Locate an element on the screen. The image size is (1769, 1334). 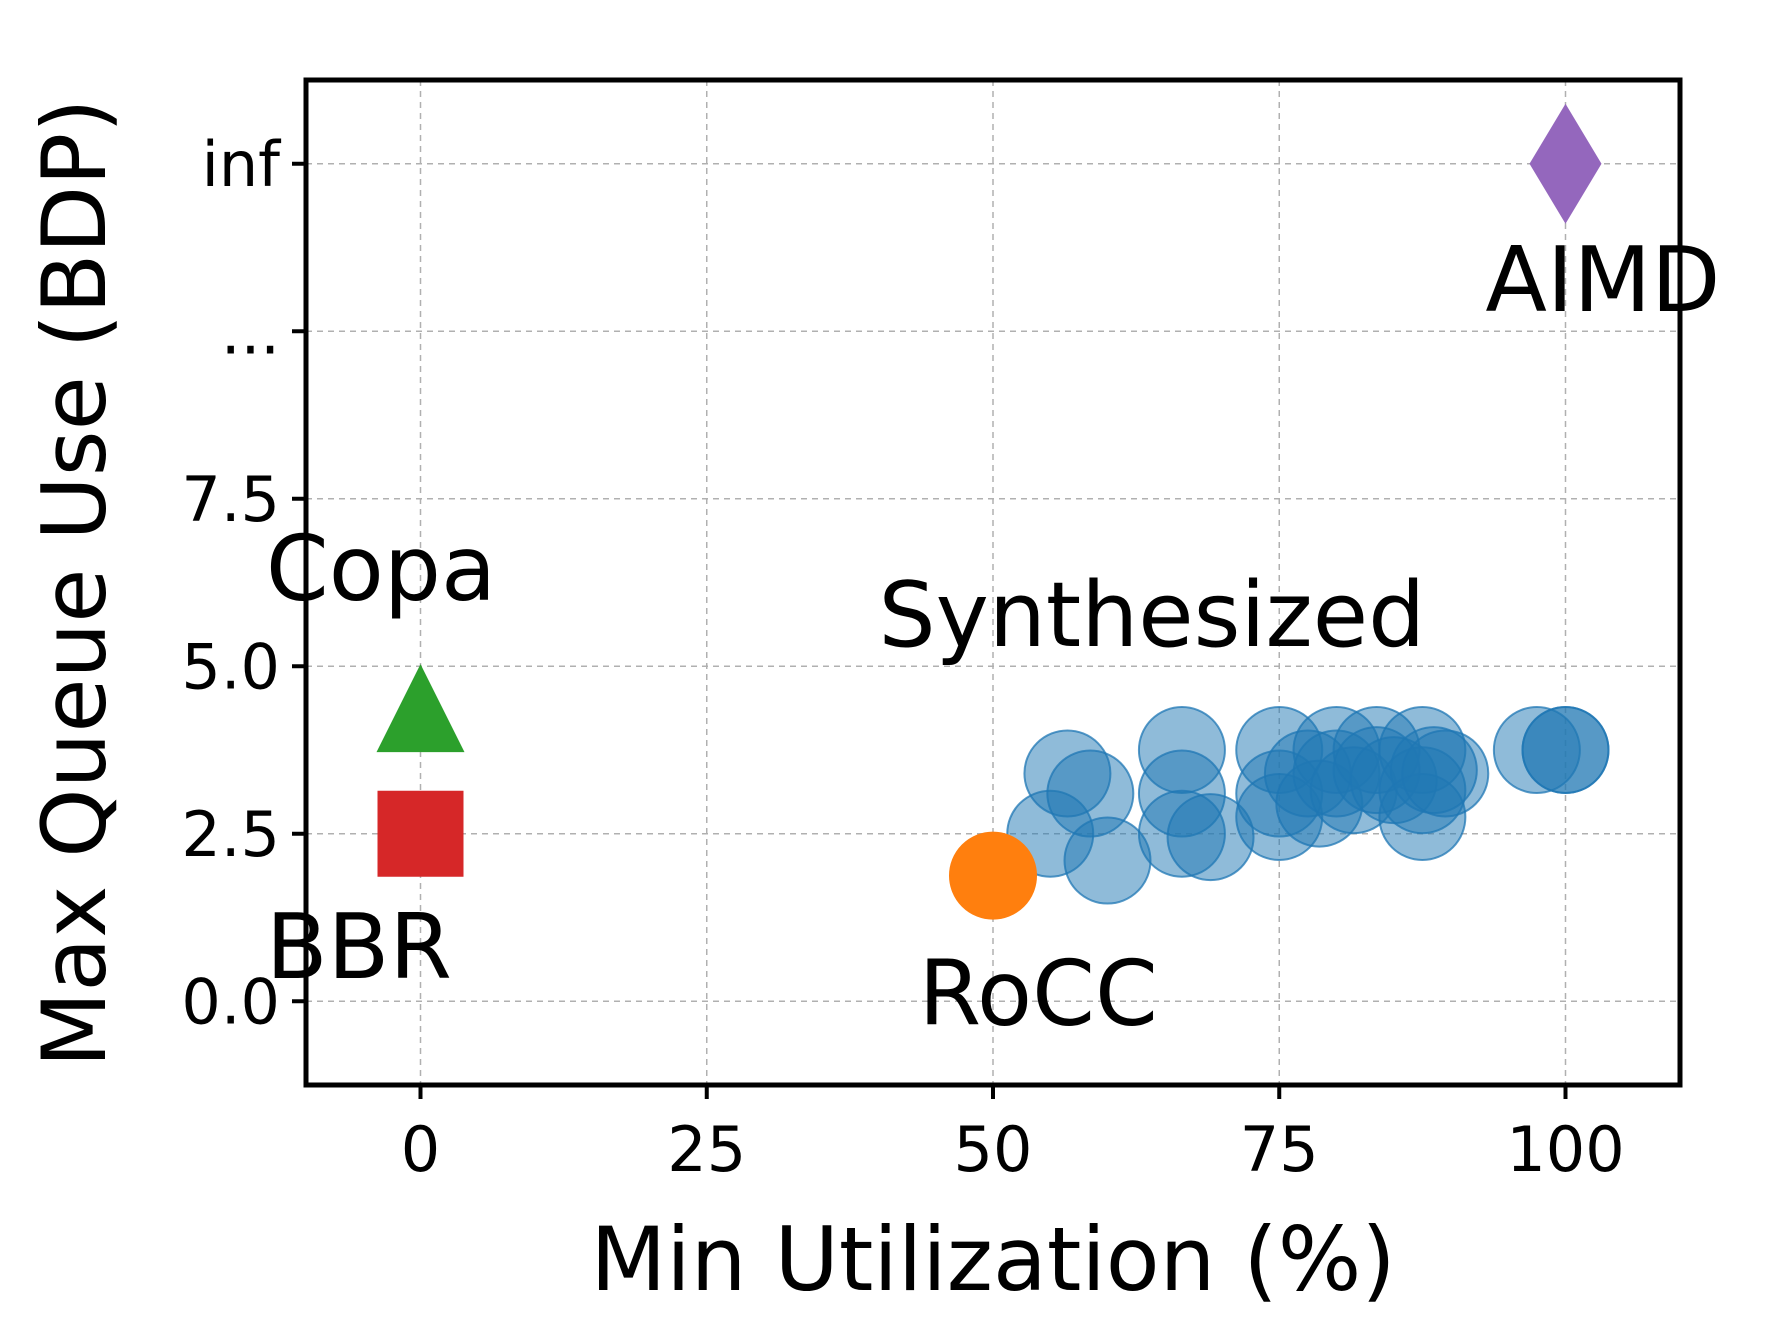
y-axis-title: Max Queue Use (BDP) is located at coordinates (74, 582).